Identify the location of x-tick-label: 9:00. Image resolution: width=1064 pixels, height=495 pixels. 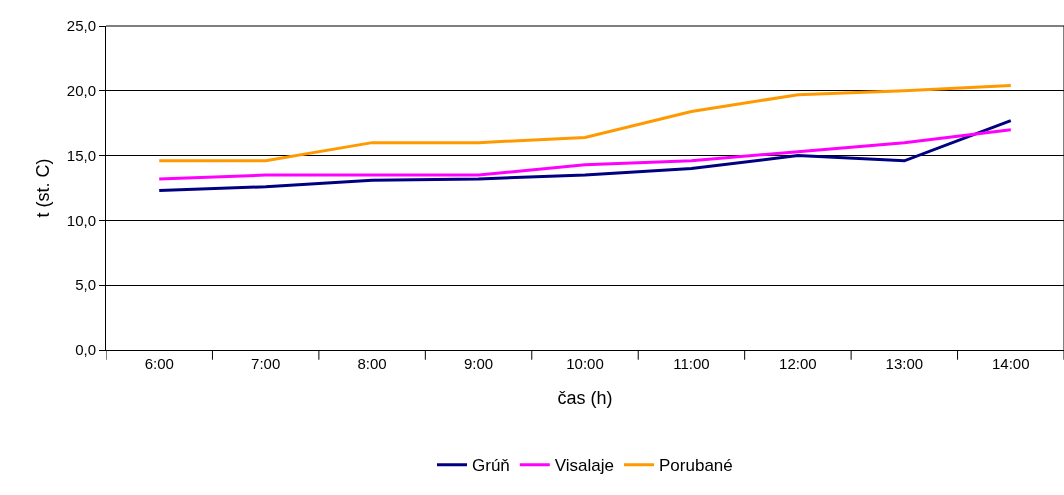
(478, 363).